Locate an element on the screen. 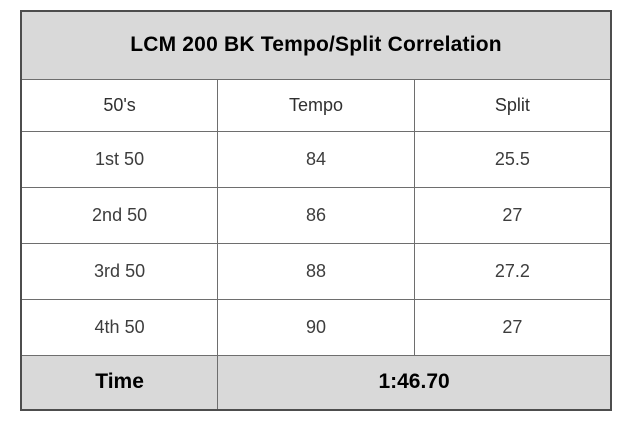 The height and width of the screenshot is (428, 631). cell-row3-tempo: 88 is located at coordinates (316, 271).